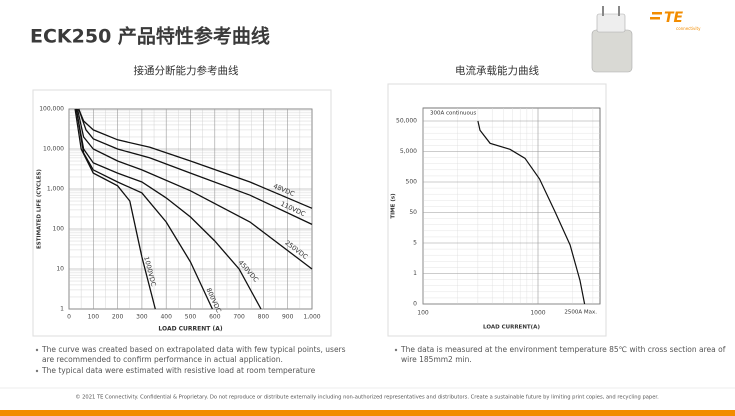 Image resolution: width=735 pixels, height=416 pixels. I want to click on product-image, so click(612, 39).